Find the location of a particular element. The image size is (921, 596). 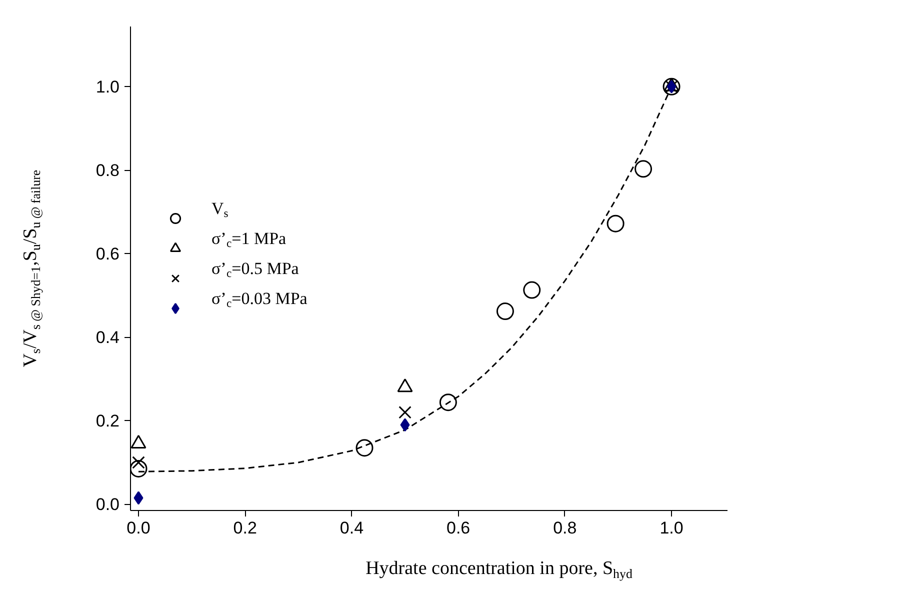

x-tick-label: 0.4 is located at coordinates (352, 528).